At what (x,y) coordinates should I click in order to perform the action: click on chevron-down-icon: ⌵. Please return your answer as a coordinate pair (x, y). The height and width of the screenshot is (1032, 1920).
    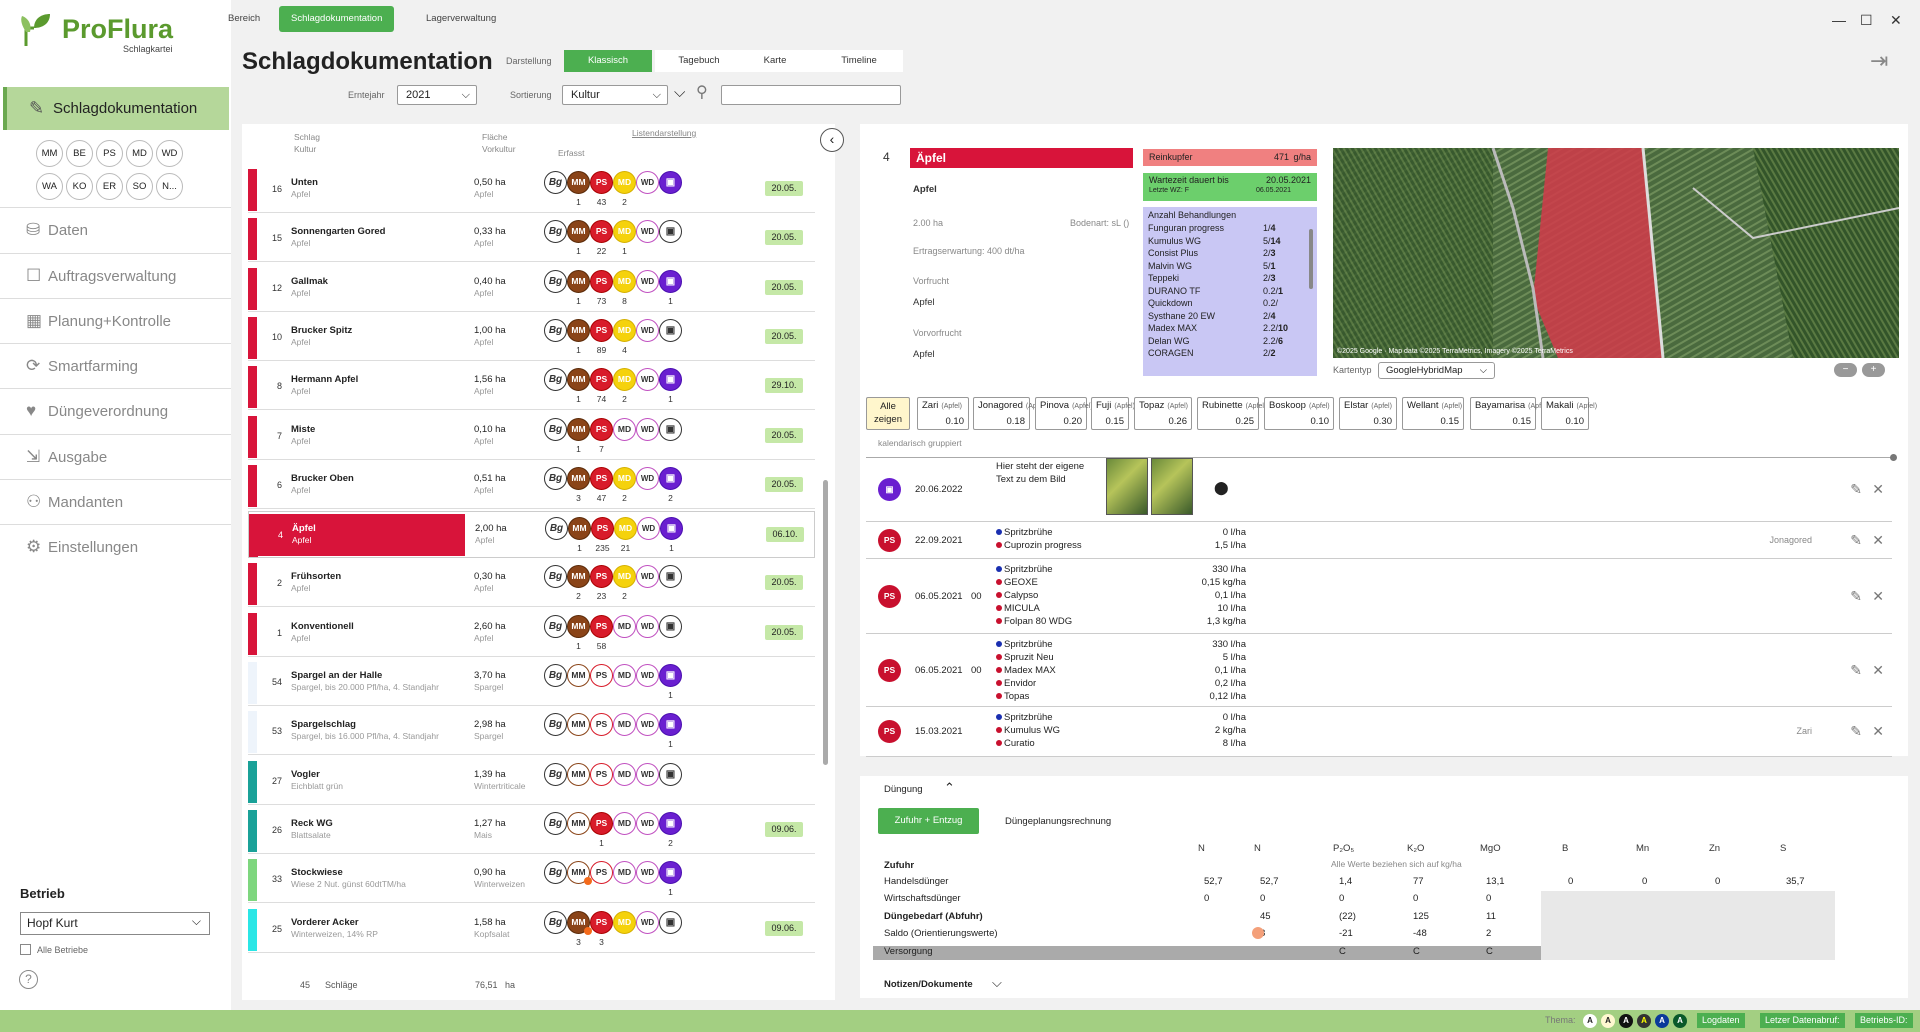
    Looking at the image, I should click on (997, 982).